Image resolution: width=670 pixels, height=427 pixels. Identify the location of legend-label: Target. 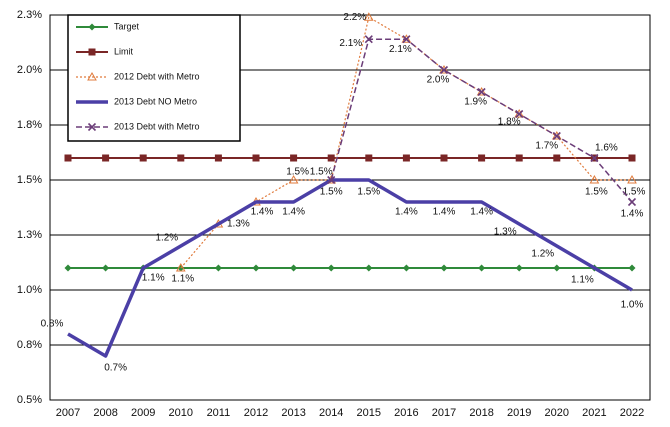
(127, 26).